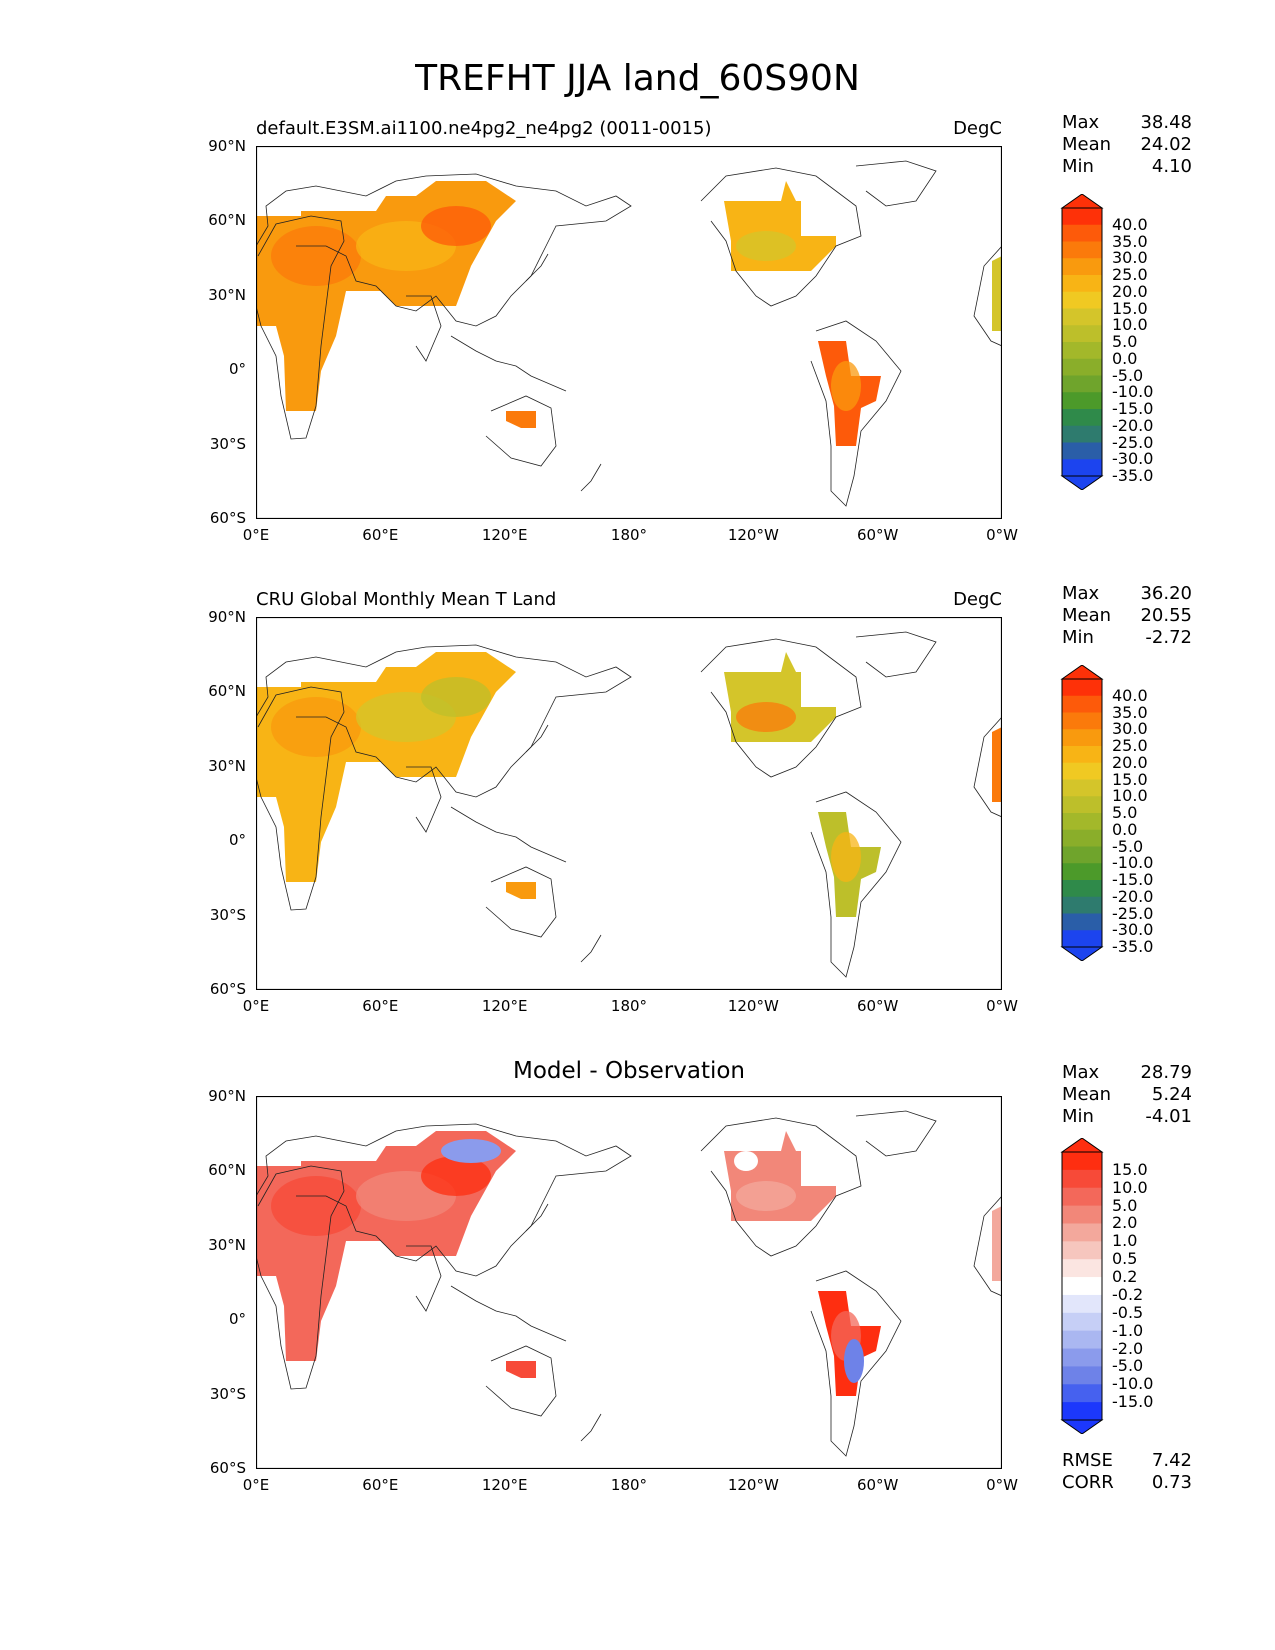  What do you see at coordinates (1130, 291) in the screenshot?
I see `colorbar-label: 20.0` at bounding box center [1130, 291].